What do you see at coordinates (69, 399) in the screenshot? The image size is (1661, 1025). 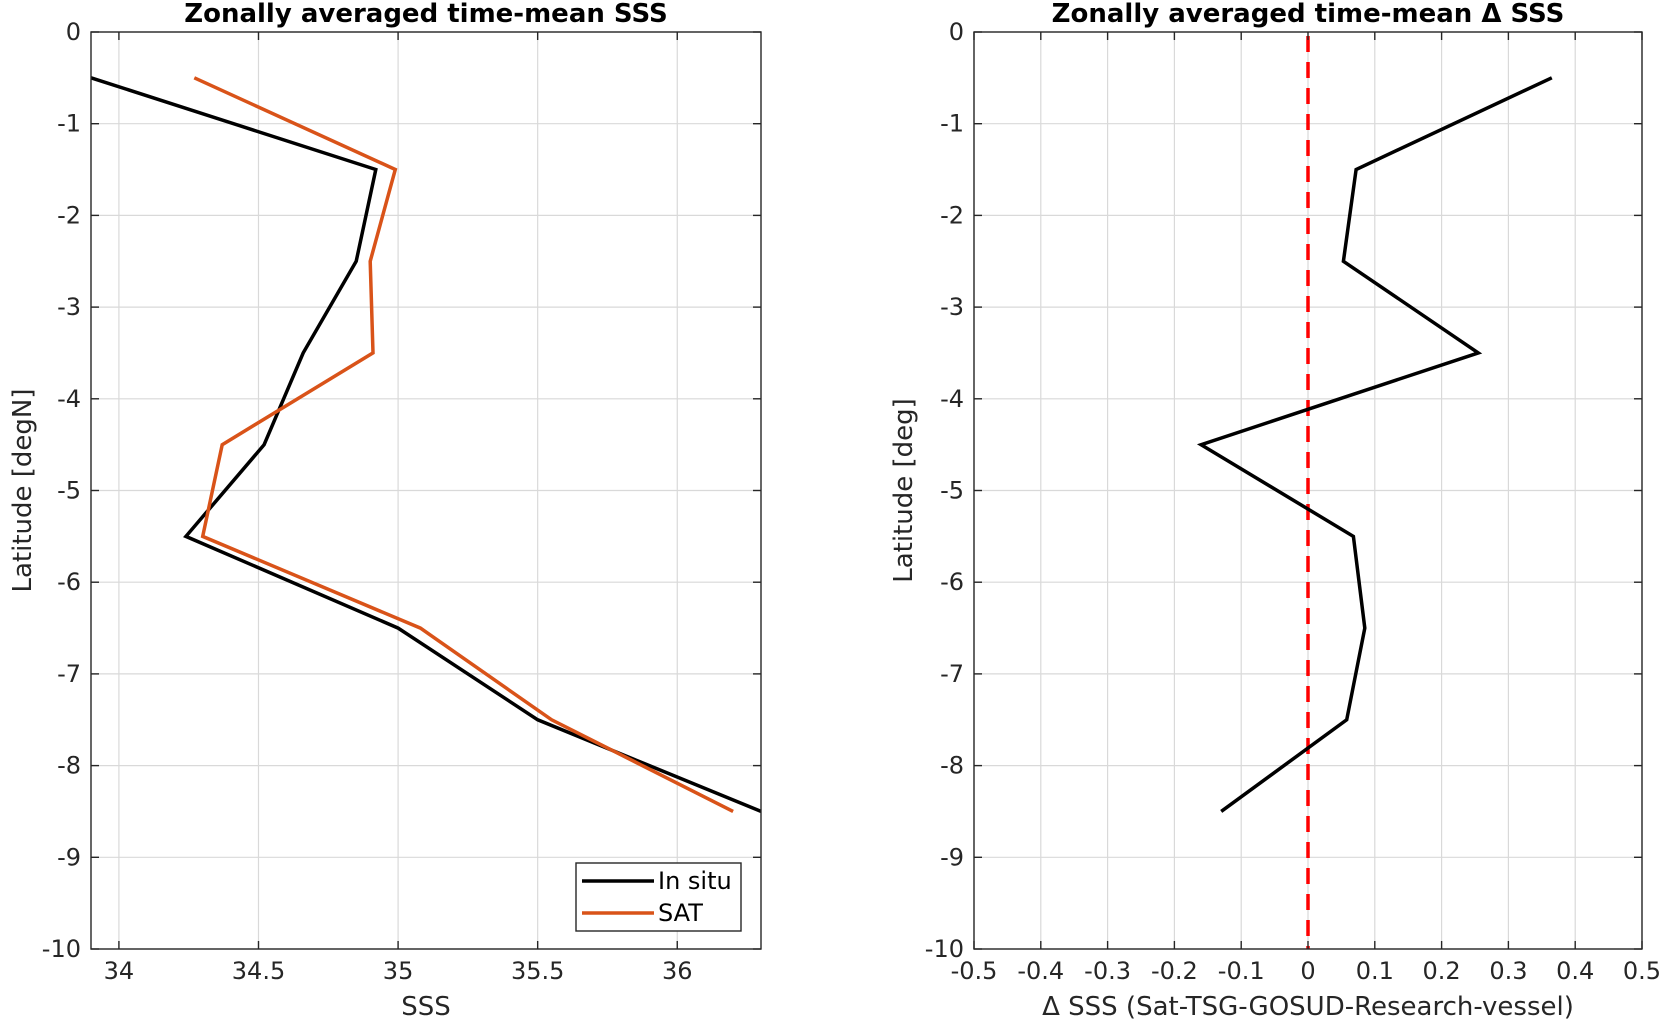 I see `sss-y-tick-label: -4` at bounding box center [69, 399].